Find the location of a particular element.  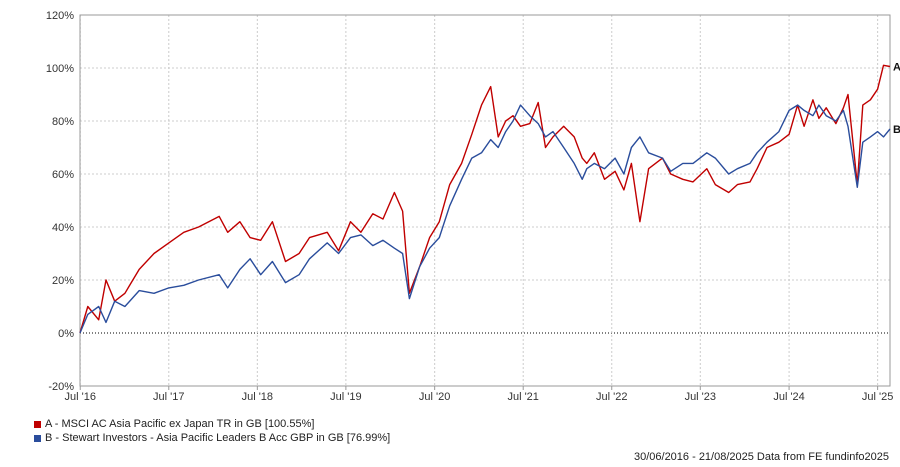

y-tick-label: 40% is located at coordinates (63, 228).